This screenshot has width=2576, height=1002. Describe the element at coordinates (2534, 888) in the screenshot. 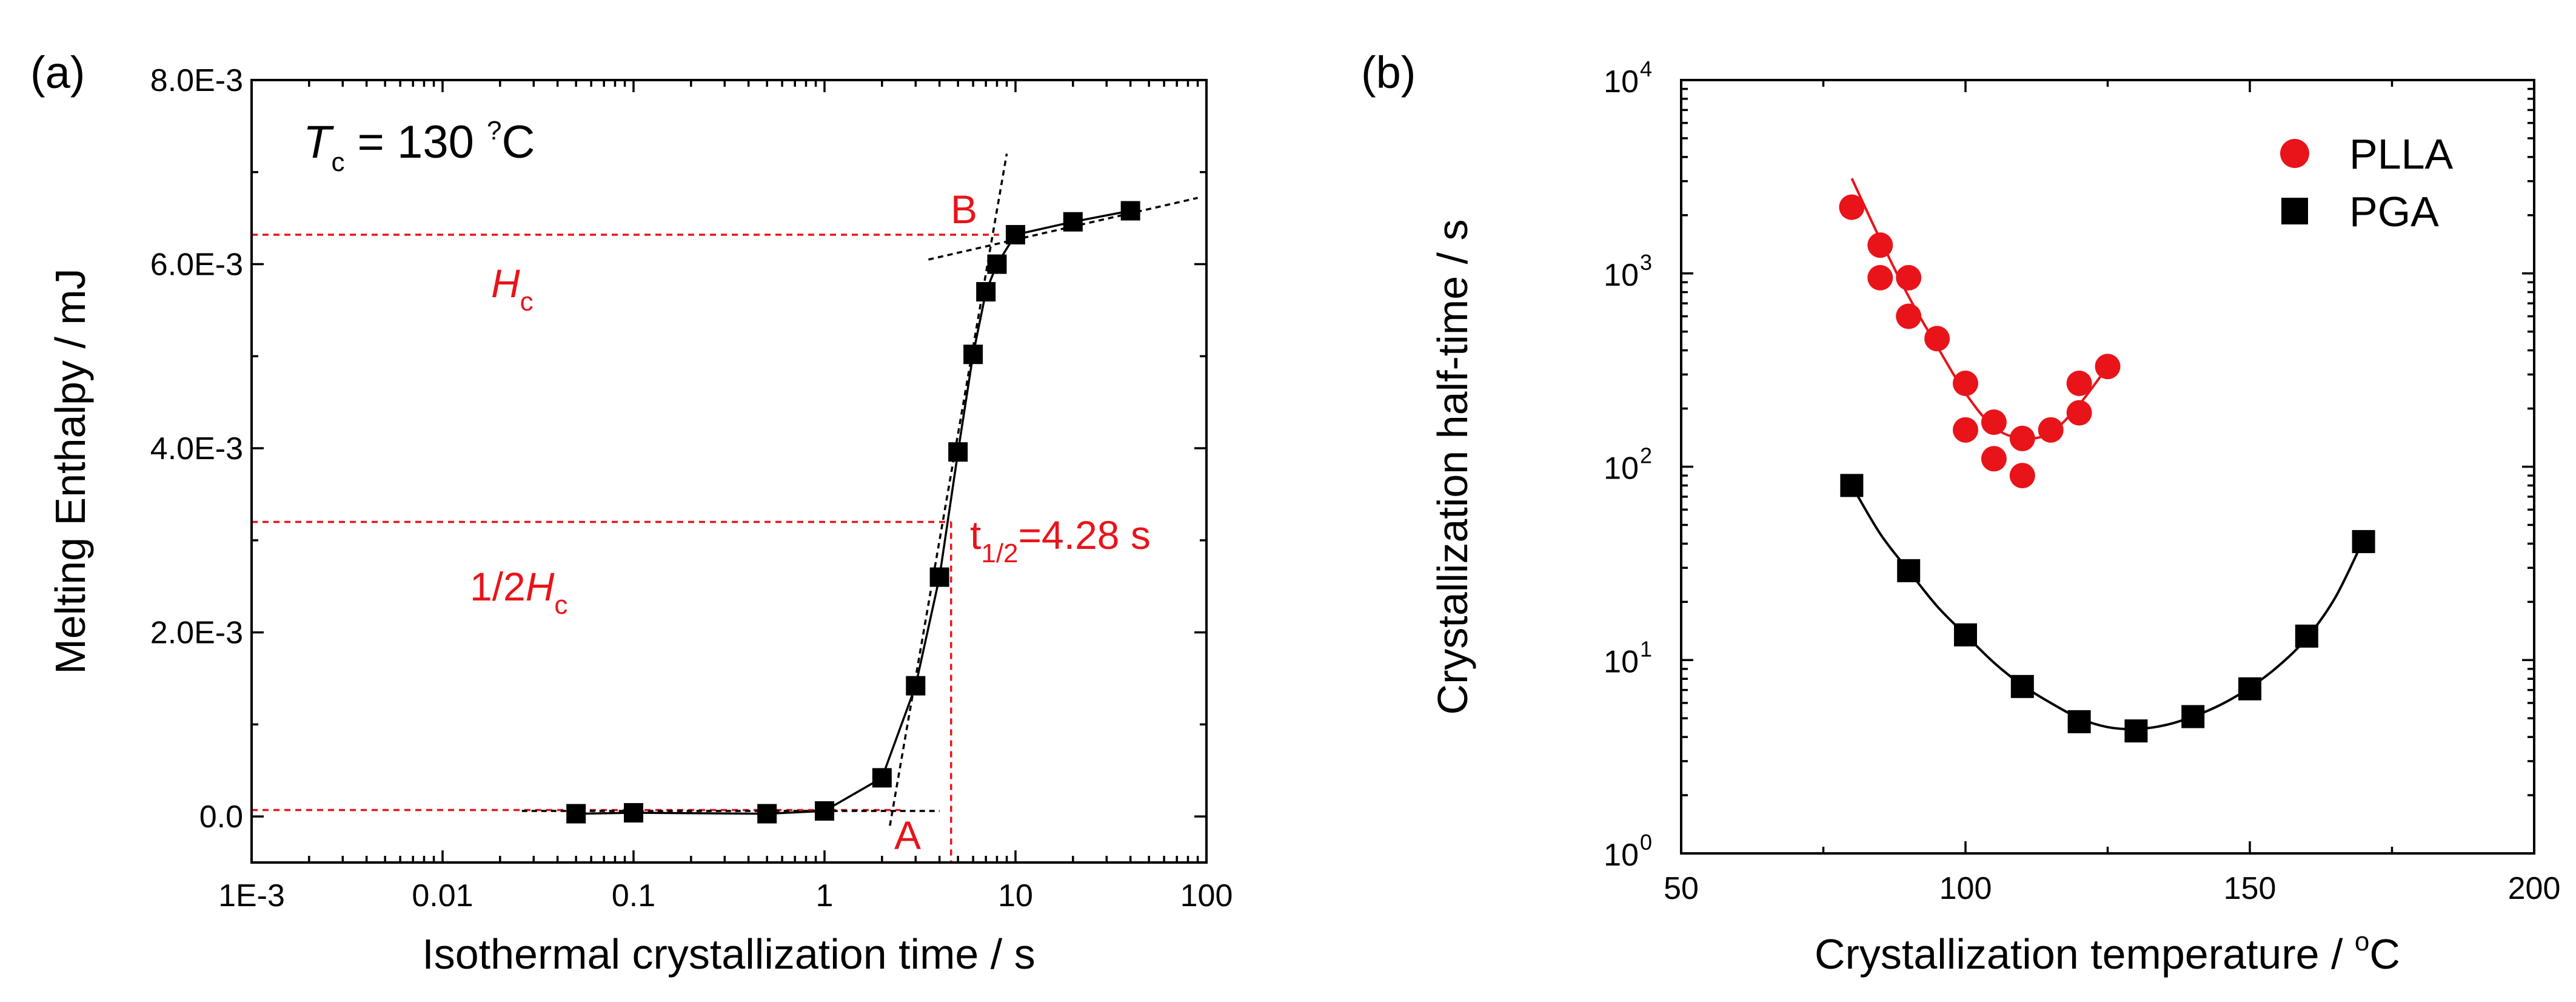

I see `x-tick-label: 200` at that location.